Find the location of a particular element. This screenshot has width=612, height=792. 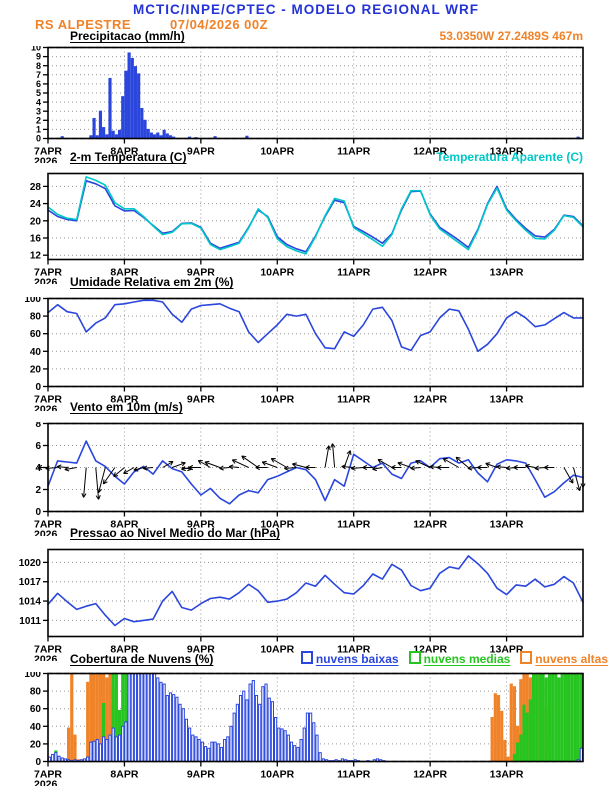

low-clouds-swatch-icon is located at coordinates (306, 657).